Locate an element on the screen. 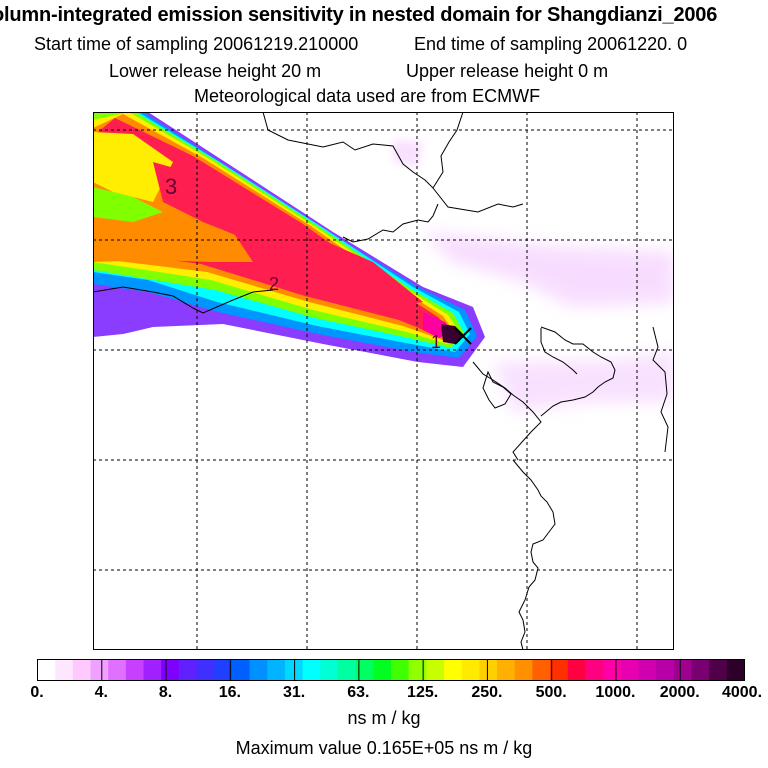 Image resolution: width=768 pixels, height=768 pixels. faint-sensitivity-east is located at coordinates (548, 269).